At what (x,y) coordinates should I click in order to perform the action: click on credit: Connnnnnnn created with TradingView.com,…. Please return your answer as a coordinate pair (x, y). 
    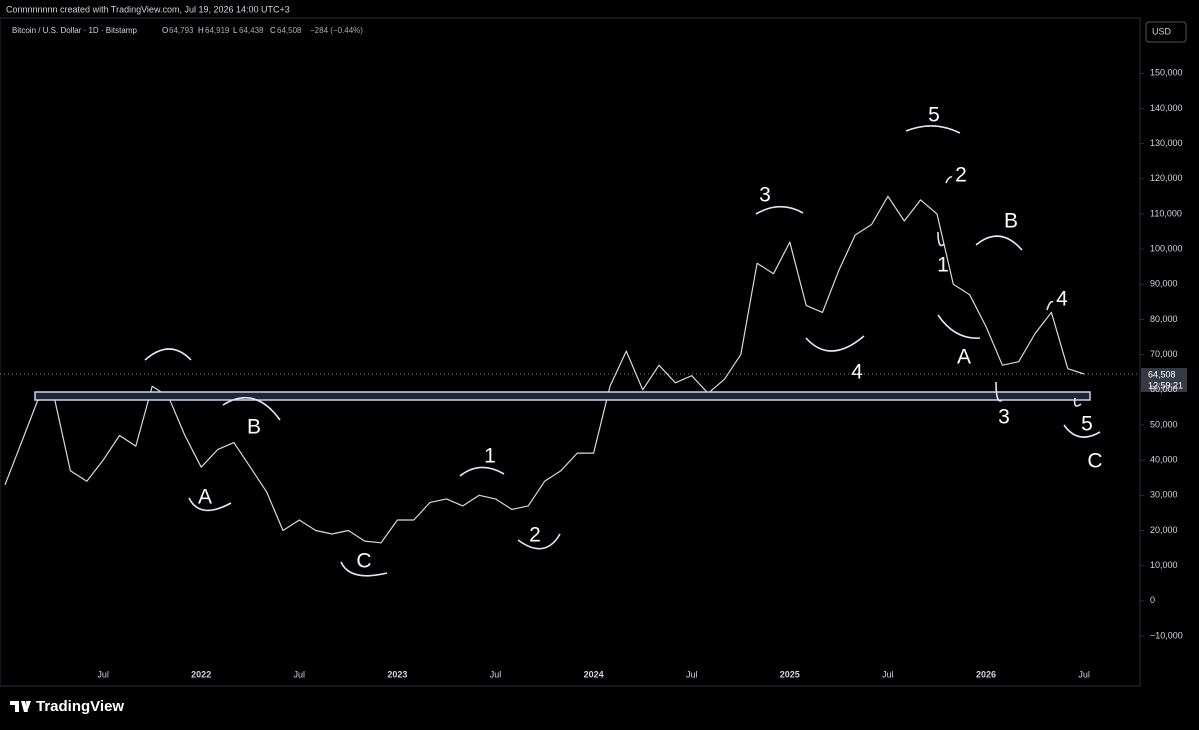
    Looking at the image, I should click on (148, 9).